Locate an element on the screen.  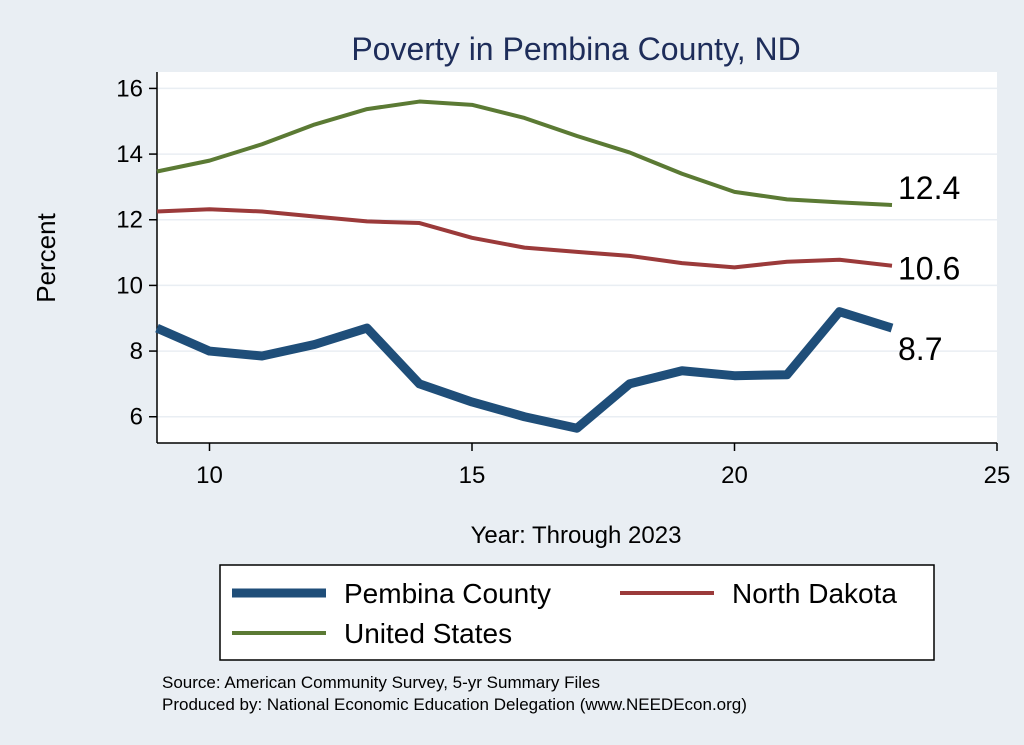
legend-label-united-states: United States is located at coordinates (428, 633).